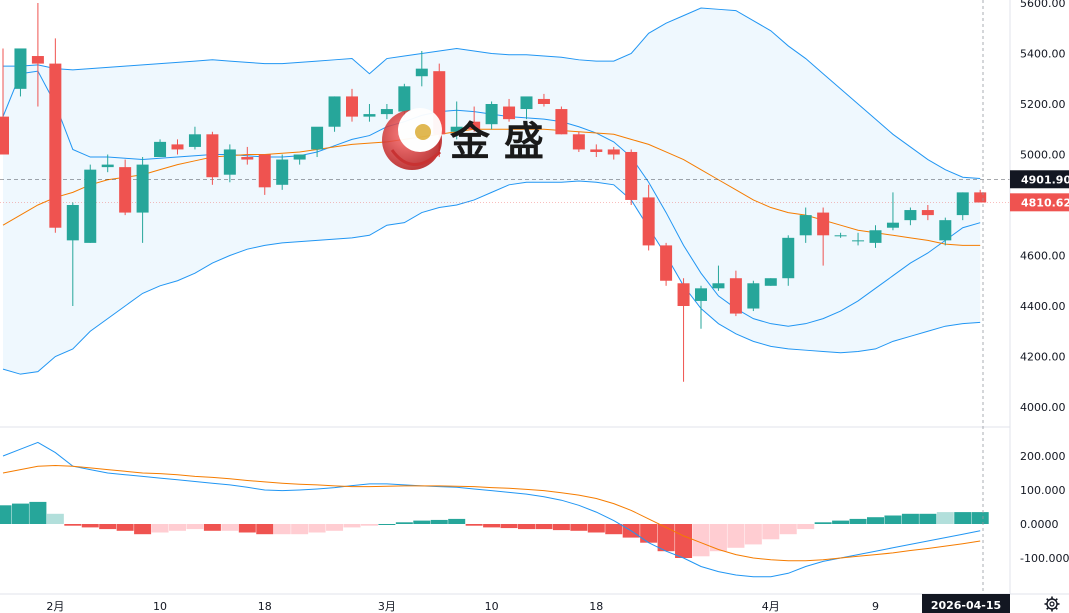 This screenshot has width=1069, height=613. Describe the element at coordinates (966, 605) in the screenshot. I see `date-badge-label: 2026-04-15` at that location.